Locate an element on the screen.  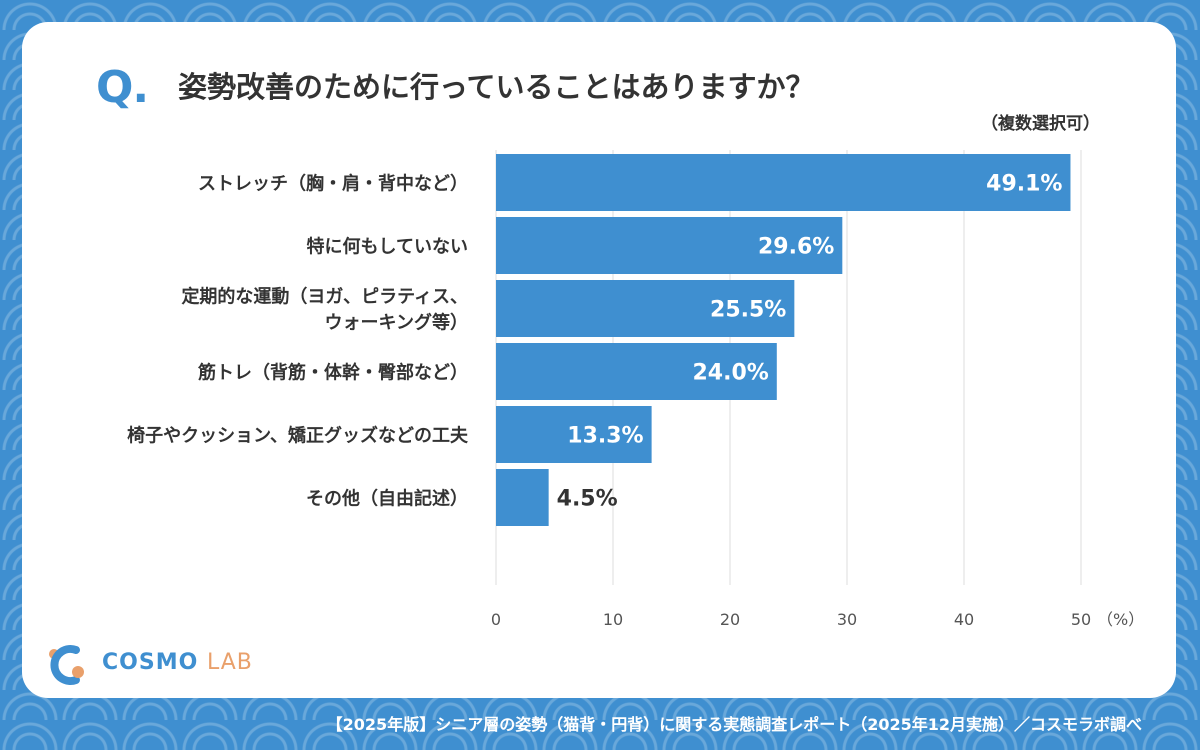
cosmo-lab-logo: COSMO LAB is located at coordinates (148, 664).